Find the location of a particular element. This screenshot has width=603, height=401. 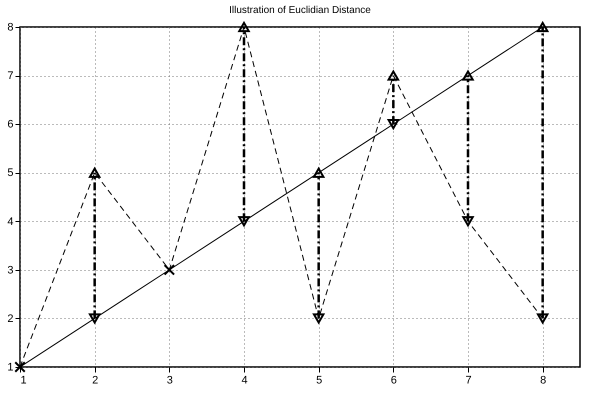

y-tick-label: 2 is located at coordinates (10, 318).